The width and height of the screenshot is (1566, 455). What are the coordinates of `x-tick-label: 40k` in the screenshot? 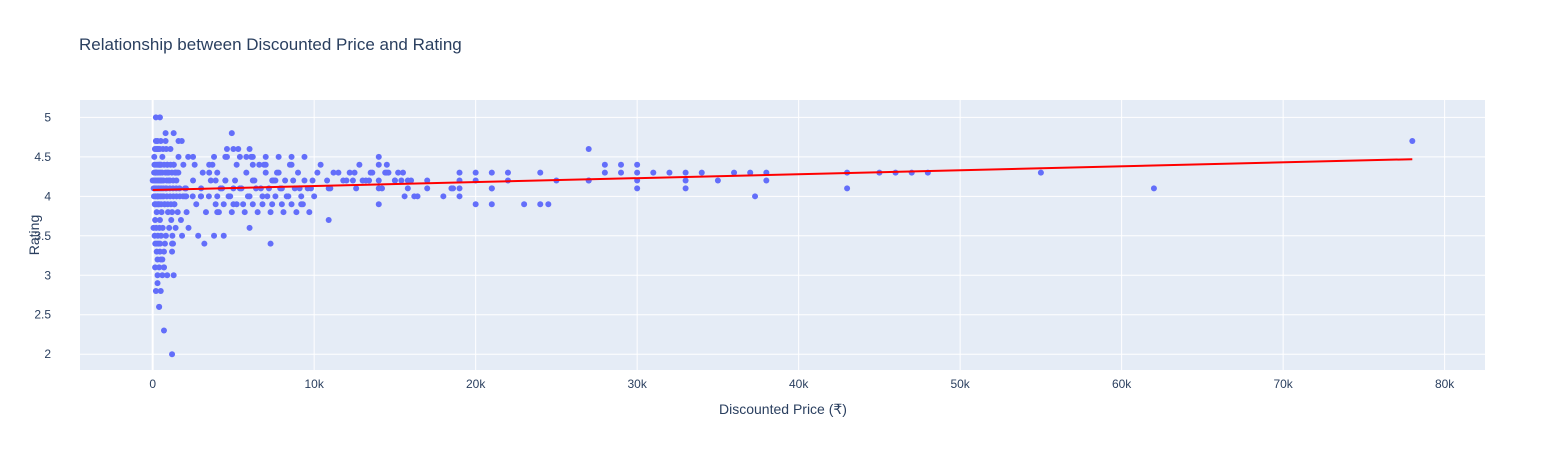 It's located at (799, 384).